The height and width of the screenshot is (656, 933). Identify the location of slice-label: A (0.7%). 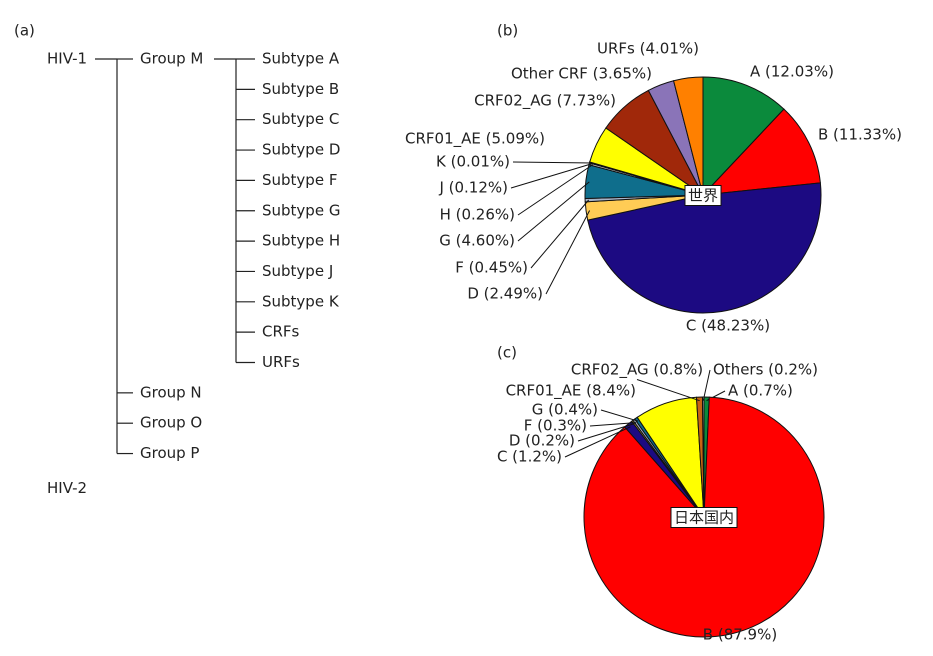
(760, 391).